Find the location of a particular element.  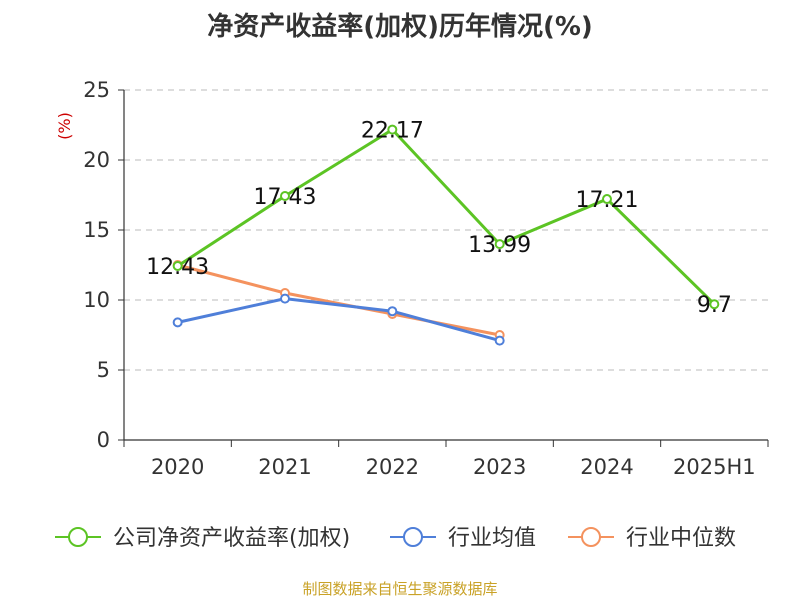

legend-item: 行业均值 is located at coordinates (463, 538).